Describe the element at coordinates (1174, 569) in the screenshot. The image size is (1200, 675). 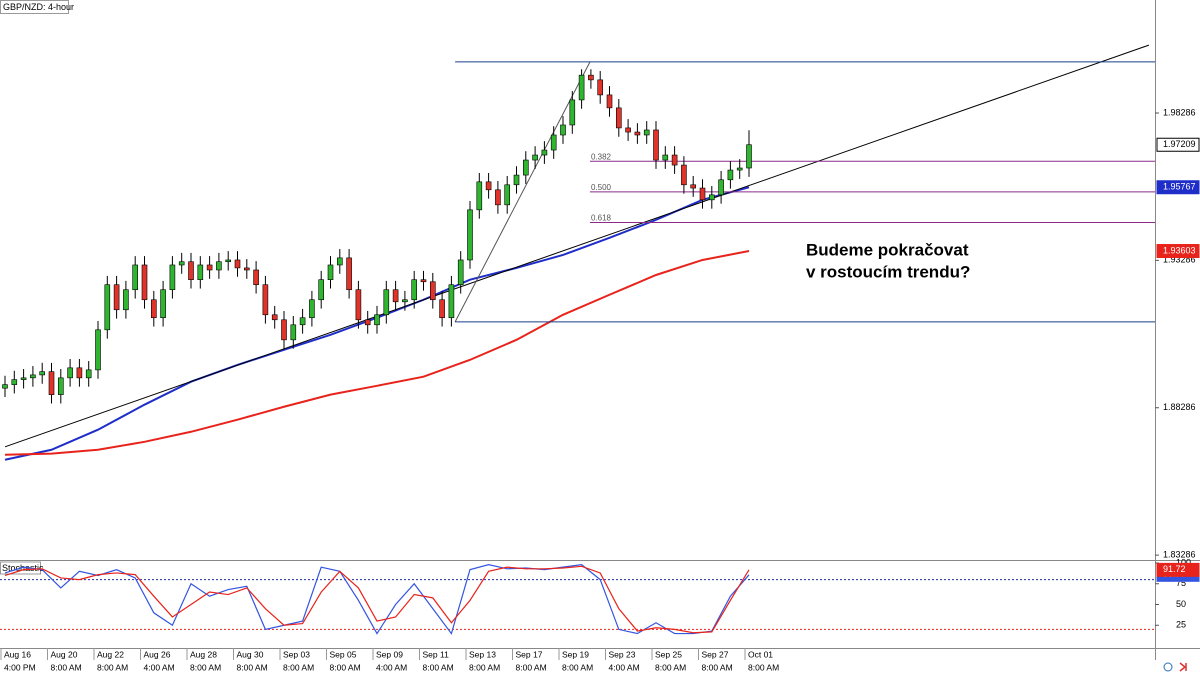
I see `price-tag-label: 91.72` at that location.